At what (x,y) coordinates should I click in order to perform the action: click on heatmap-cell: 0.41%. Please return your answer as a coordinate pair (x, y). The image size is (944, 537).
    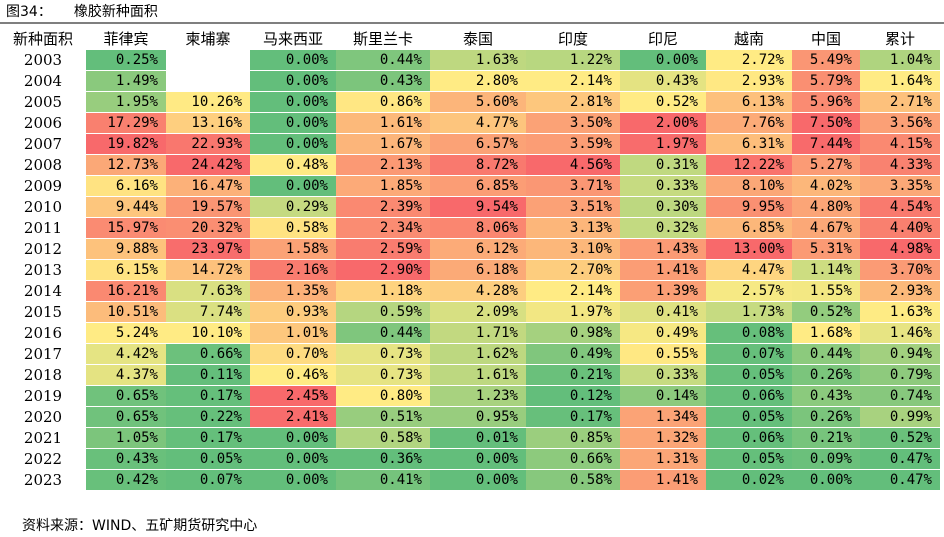
    Looking at the image, I should click on (663, 312).